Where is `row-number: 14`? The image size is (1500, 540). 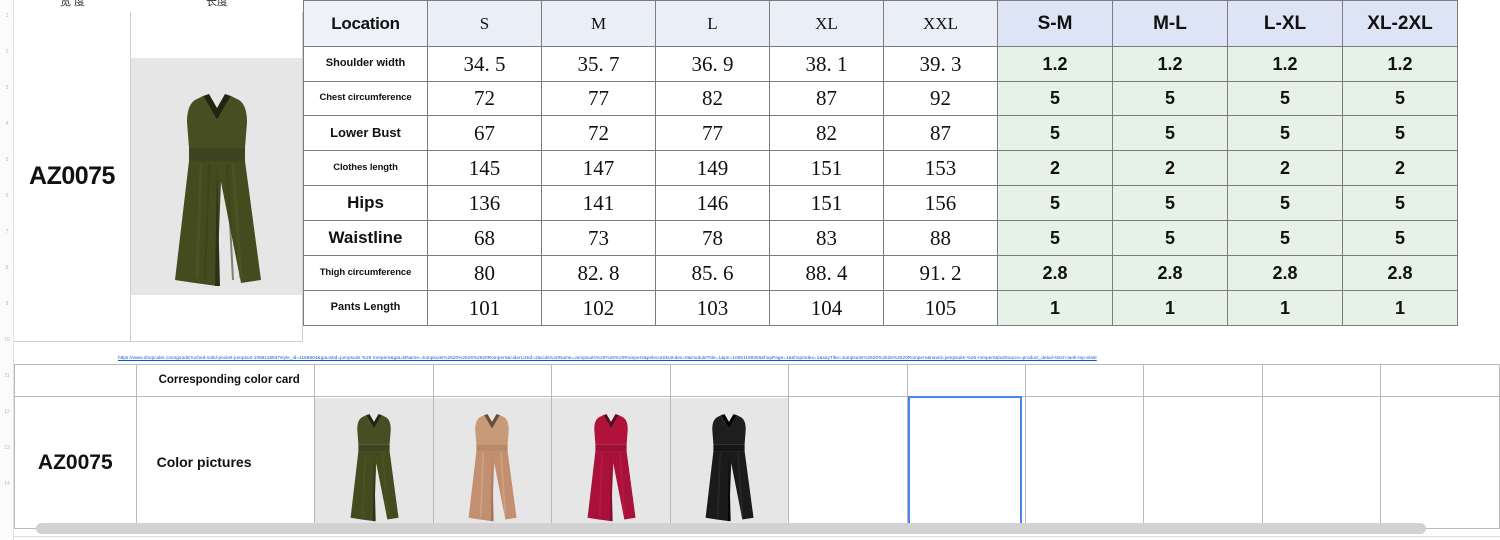 row-number: 14 is located at coordinates (7, 484).